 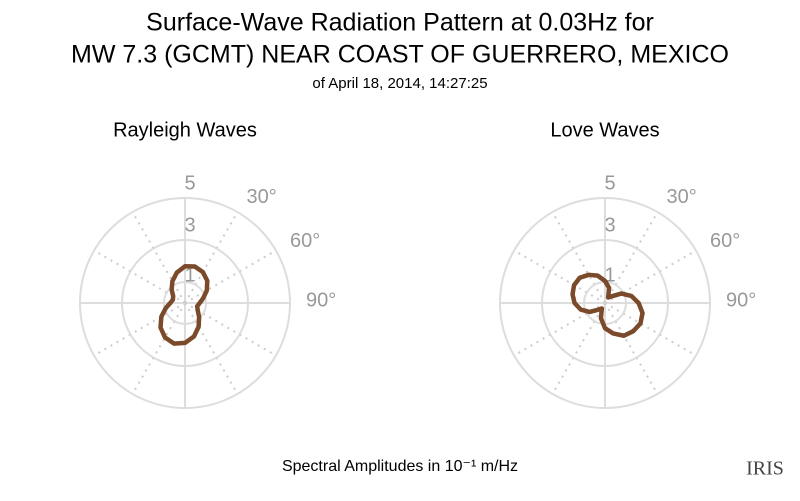 What do you see at coordinates (400, 466) in the screenshot?
I see `caption: Spectral Amplitudes in 10⁻¹ m/Hz` at bounding box center [400, 466].